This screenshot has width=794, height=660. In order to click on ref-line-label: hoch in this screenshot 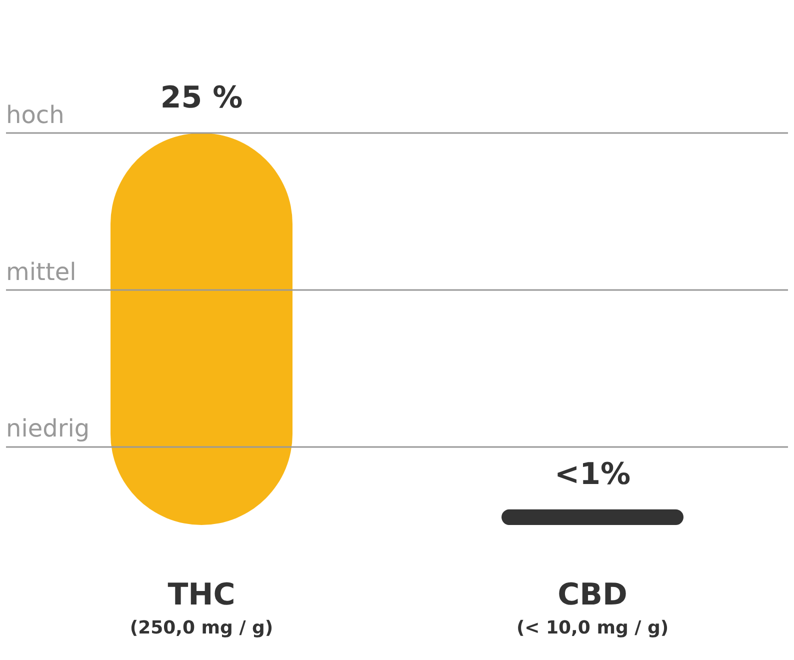, I will do `click(35, 115)`.